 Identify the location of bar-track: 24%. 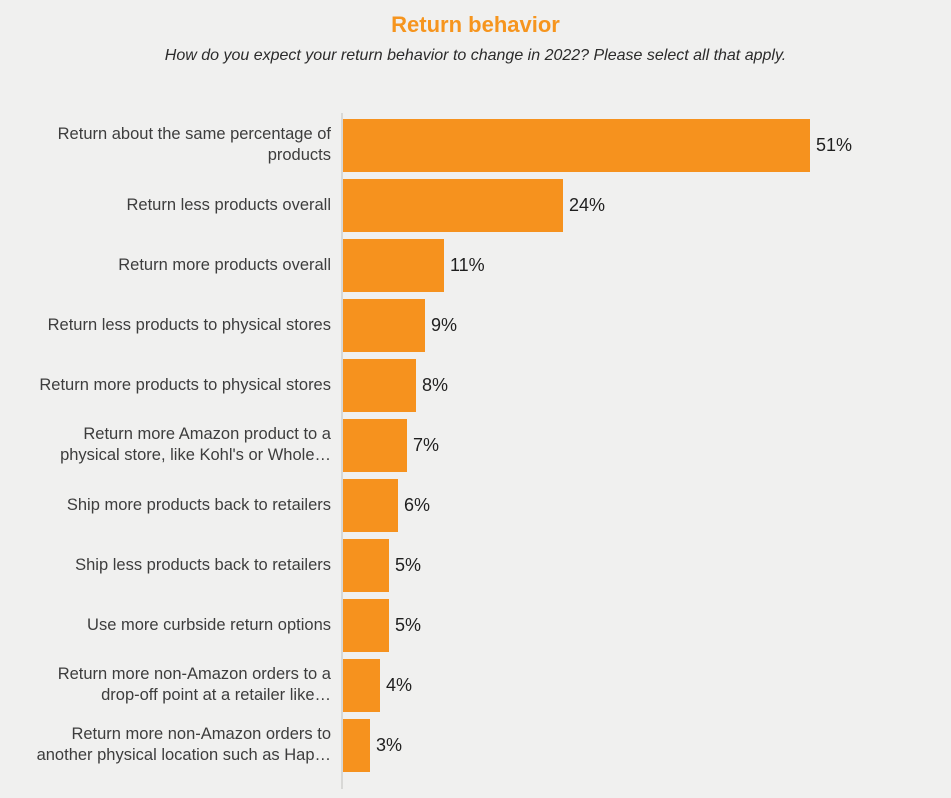
(647, 205).